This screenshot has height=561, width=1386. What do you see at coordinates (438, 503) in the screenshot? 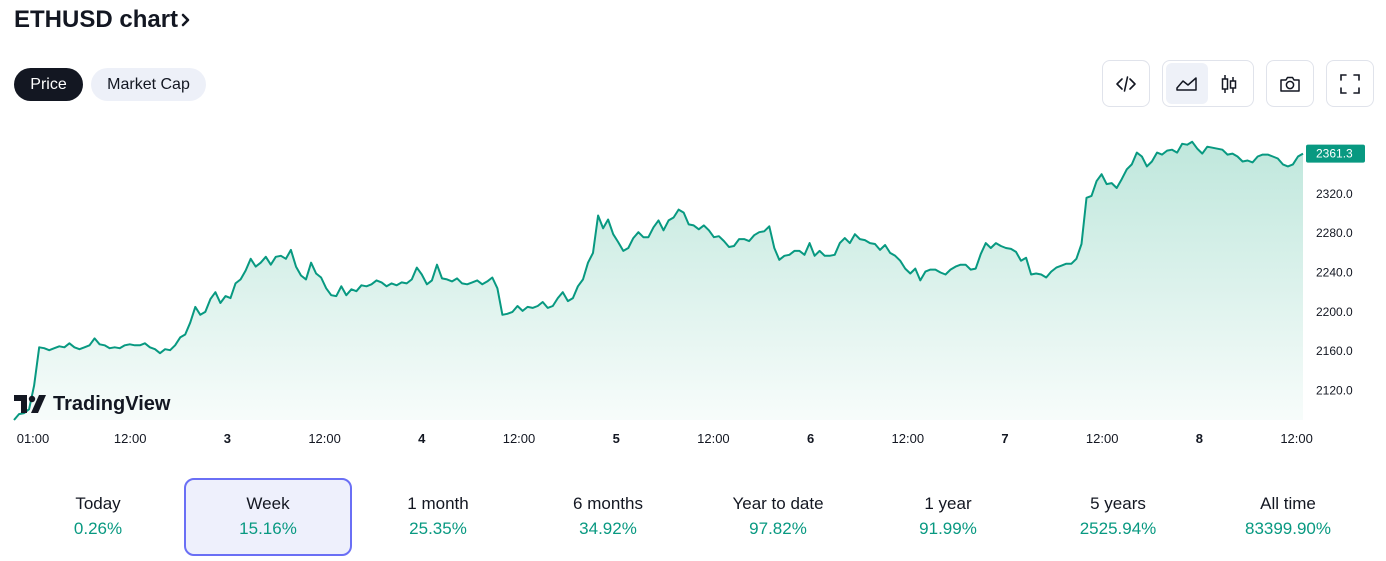
I see `range-tab-label: 1 month` at bounding box center [438, 503].